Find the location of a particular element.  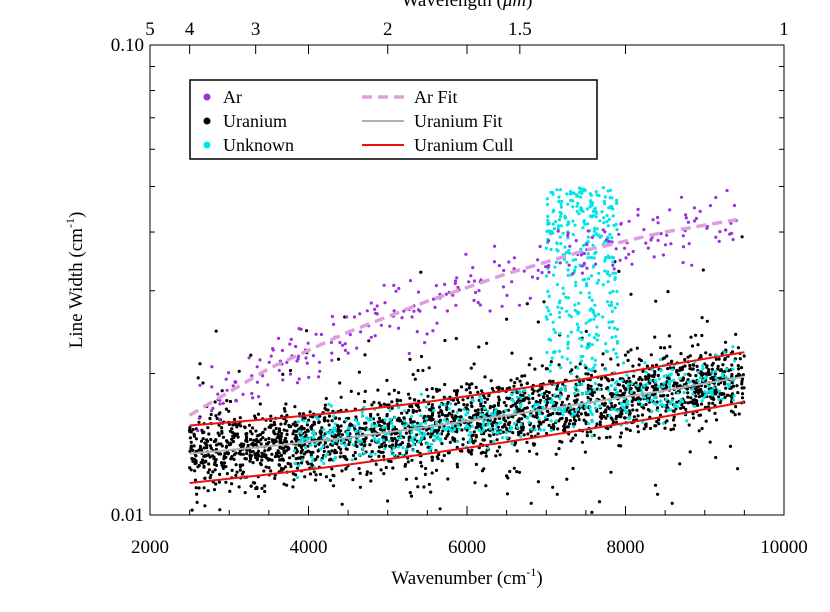

top-tick-label: 1 is located at coordinates (784, 29).